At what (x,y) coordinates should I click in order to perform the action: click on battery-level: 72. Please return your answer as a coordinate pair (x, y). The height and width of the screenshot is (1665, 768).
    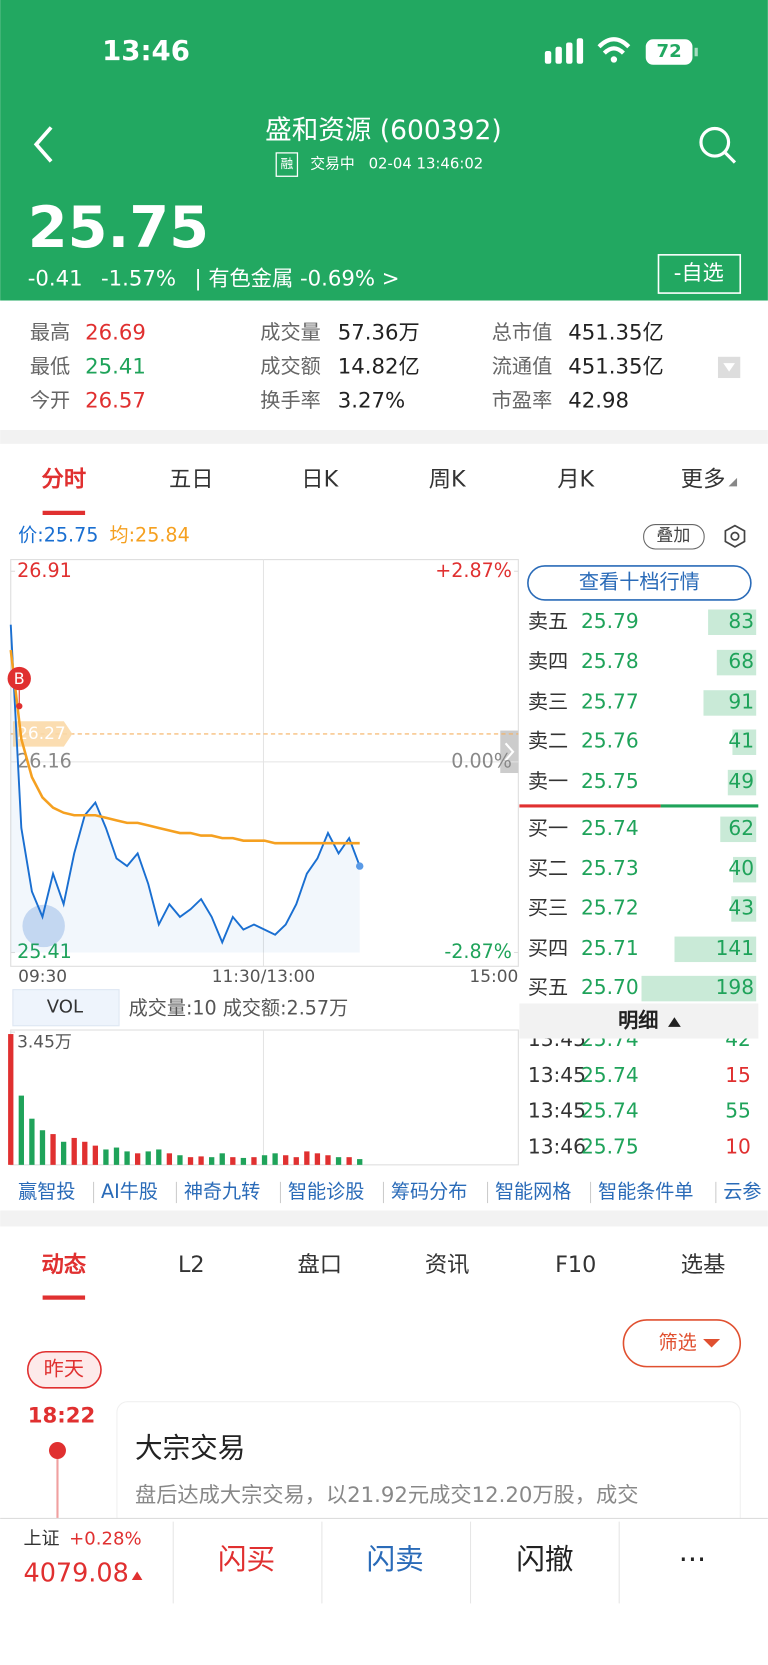
    Looking at the image, I should click on (669, 51).